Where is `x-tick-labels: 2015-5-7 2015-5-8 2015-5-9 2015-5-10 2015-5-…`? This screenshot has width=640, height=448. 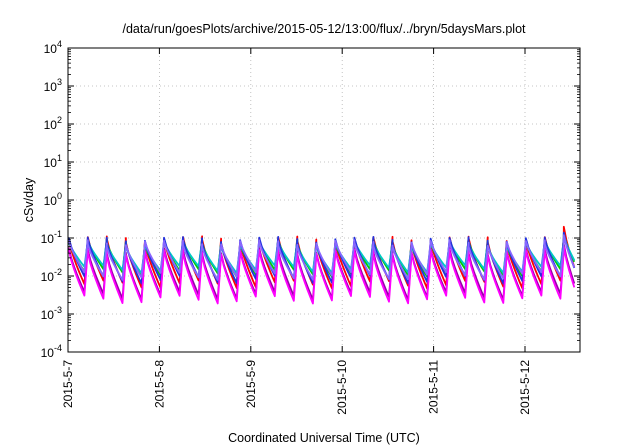
x-tick-labels: 2015-5-7 2015-5-8 2015-5-9 2015-5-10 2015-5-… is located at coordinates (296, 387).